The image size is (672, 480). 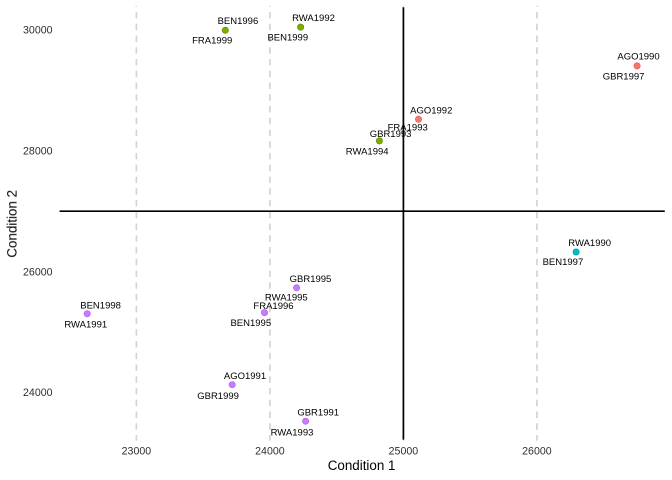 What do you see at coordinates (408, 128) in the screenshot?
I see `svg-text: FRA1993` at bounding box center [408, 128].